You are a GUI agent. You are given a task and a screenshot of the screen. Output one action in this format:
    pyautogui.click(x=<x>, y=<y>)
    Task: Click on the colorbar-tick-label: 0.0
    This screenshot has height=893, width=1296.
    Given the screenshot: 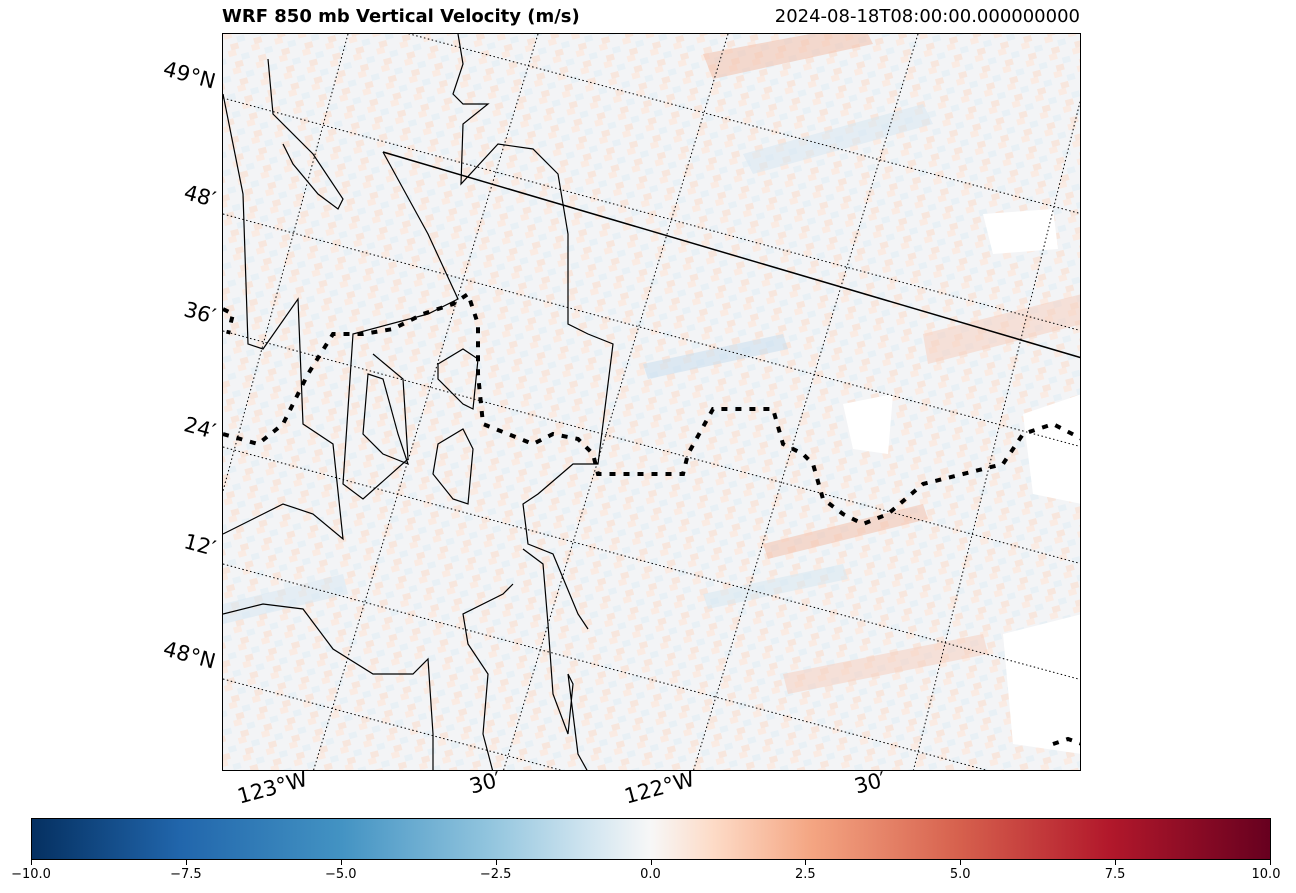 What is the action you would take?
    pyautogui.click(x=650, y=874)
    